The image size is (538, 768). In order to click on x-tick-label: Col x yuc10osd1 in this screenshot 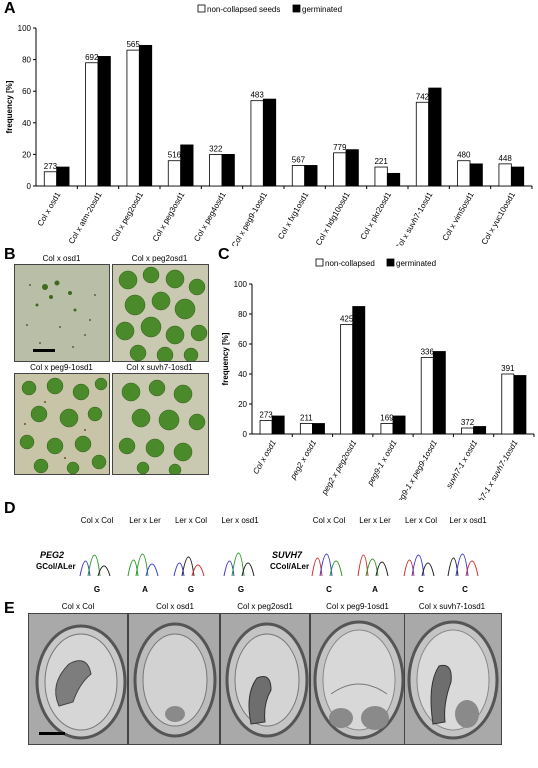, I will do `click(499, 218)`.